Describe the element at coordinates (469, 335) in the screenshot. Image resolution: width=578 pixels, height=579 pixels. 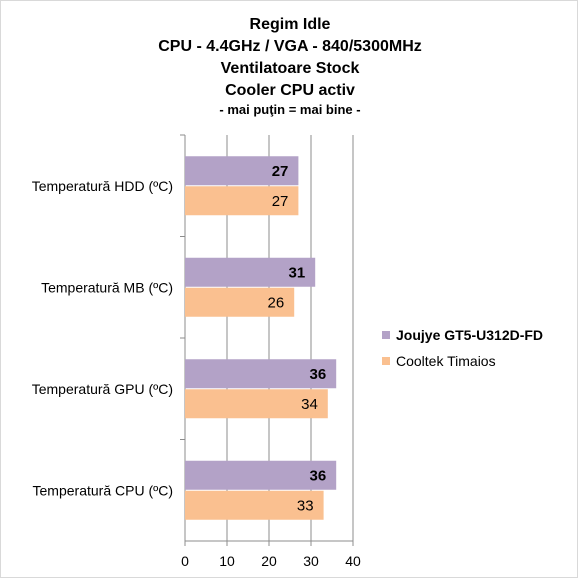
I see `legend-label: Joujye GT5-U312D-FD` at that location.